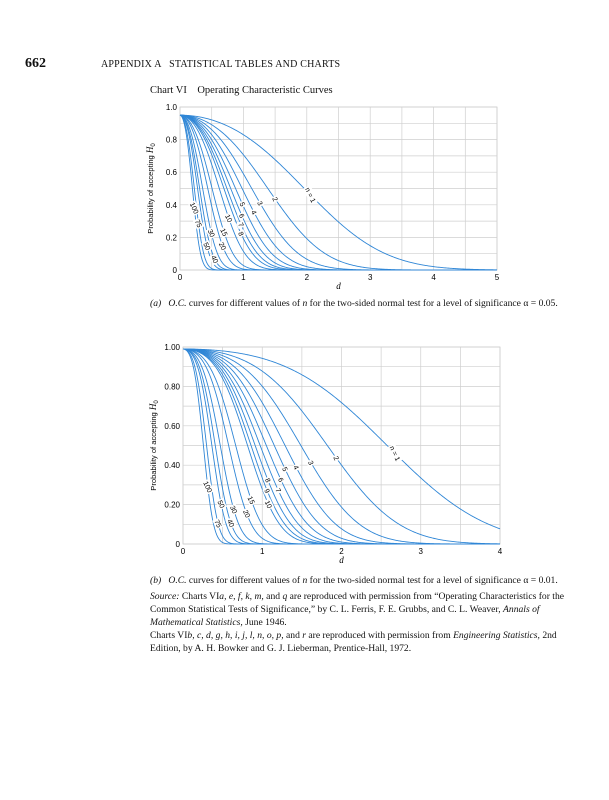 This screenshot has width=609, height=800. What do you see at coordinates (244, 580) in the screenshot?
I see `caption-b-text1: curves for different values of` at bounding box center [244, 580].